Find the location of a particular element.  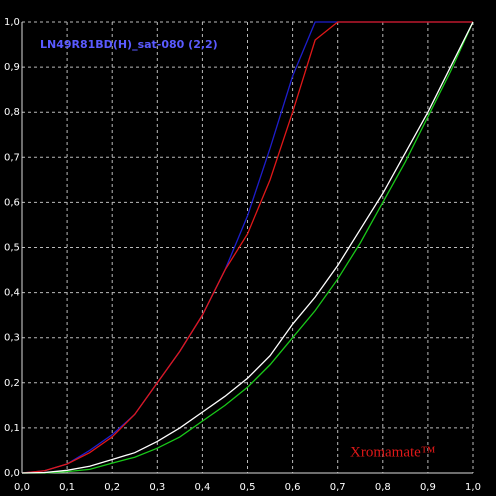

x-tick-label: 0,0 is located at coordinates (22, 487).